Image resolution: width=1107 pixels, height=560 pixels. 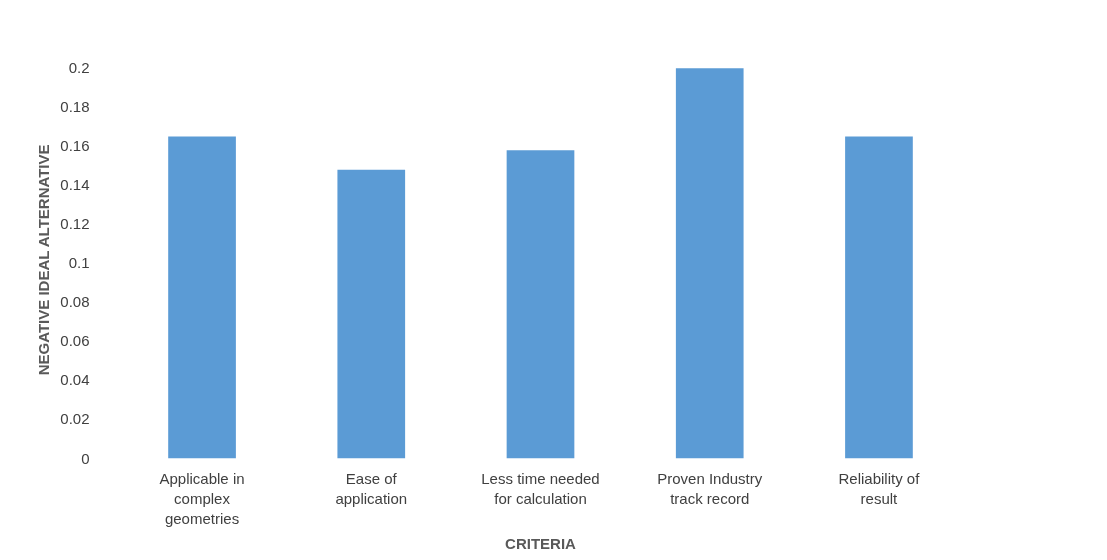 What do you see at coordinates (79, 68) in the screenshot?
I see `y-tick-label: 0.2` at bounding box center [79, 68].